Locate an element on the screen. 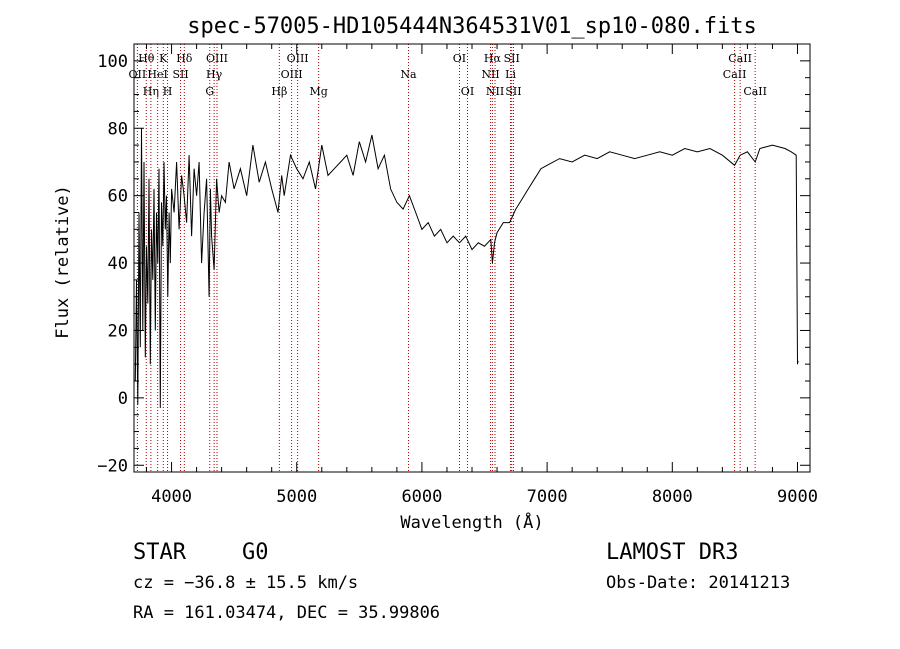 The width and height of the screenshot is (900, 649). line-label-24: CaII is located at coordinates (740, 58).